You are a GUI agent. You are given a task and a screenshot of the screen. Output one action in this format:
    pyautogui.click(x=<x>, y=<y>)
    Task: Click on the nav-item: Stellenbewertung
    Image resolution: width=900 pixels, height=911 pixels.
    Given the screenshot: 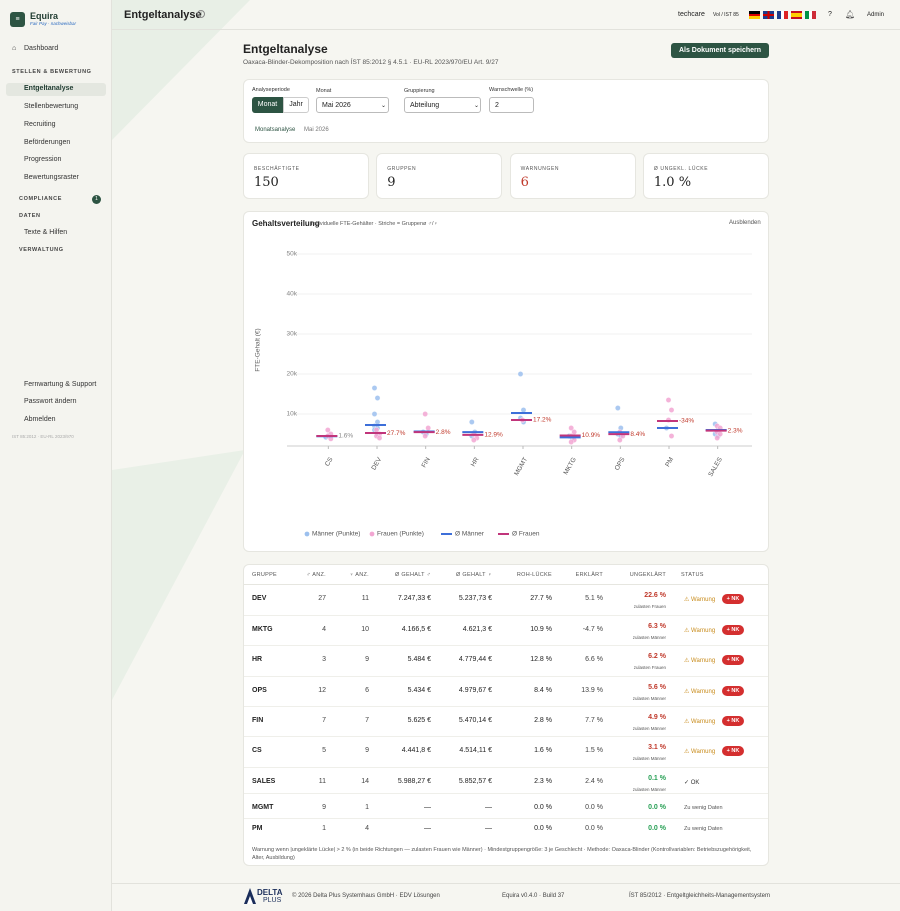 What is the action you would take?
    pyautogui.click(x=51, y=106)
    